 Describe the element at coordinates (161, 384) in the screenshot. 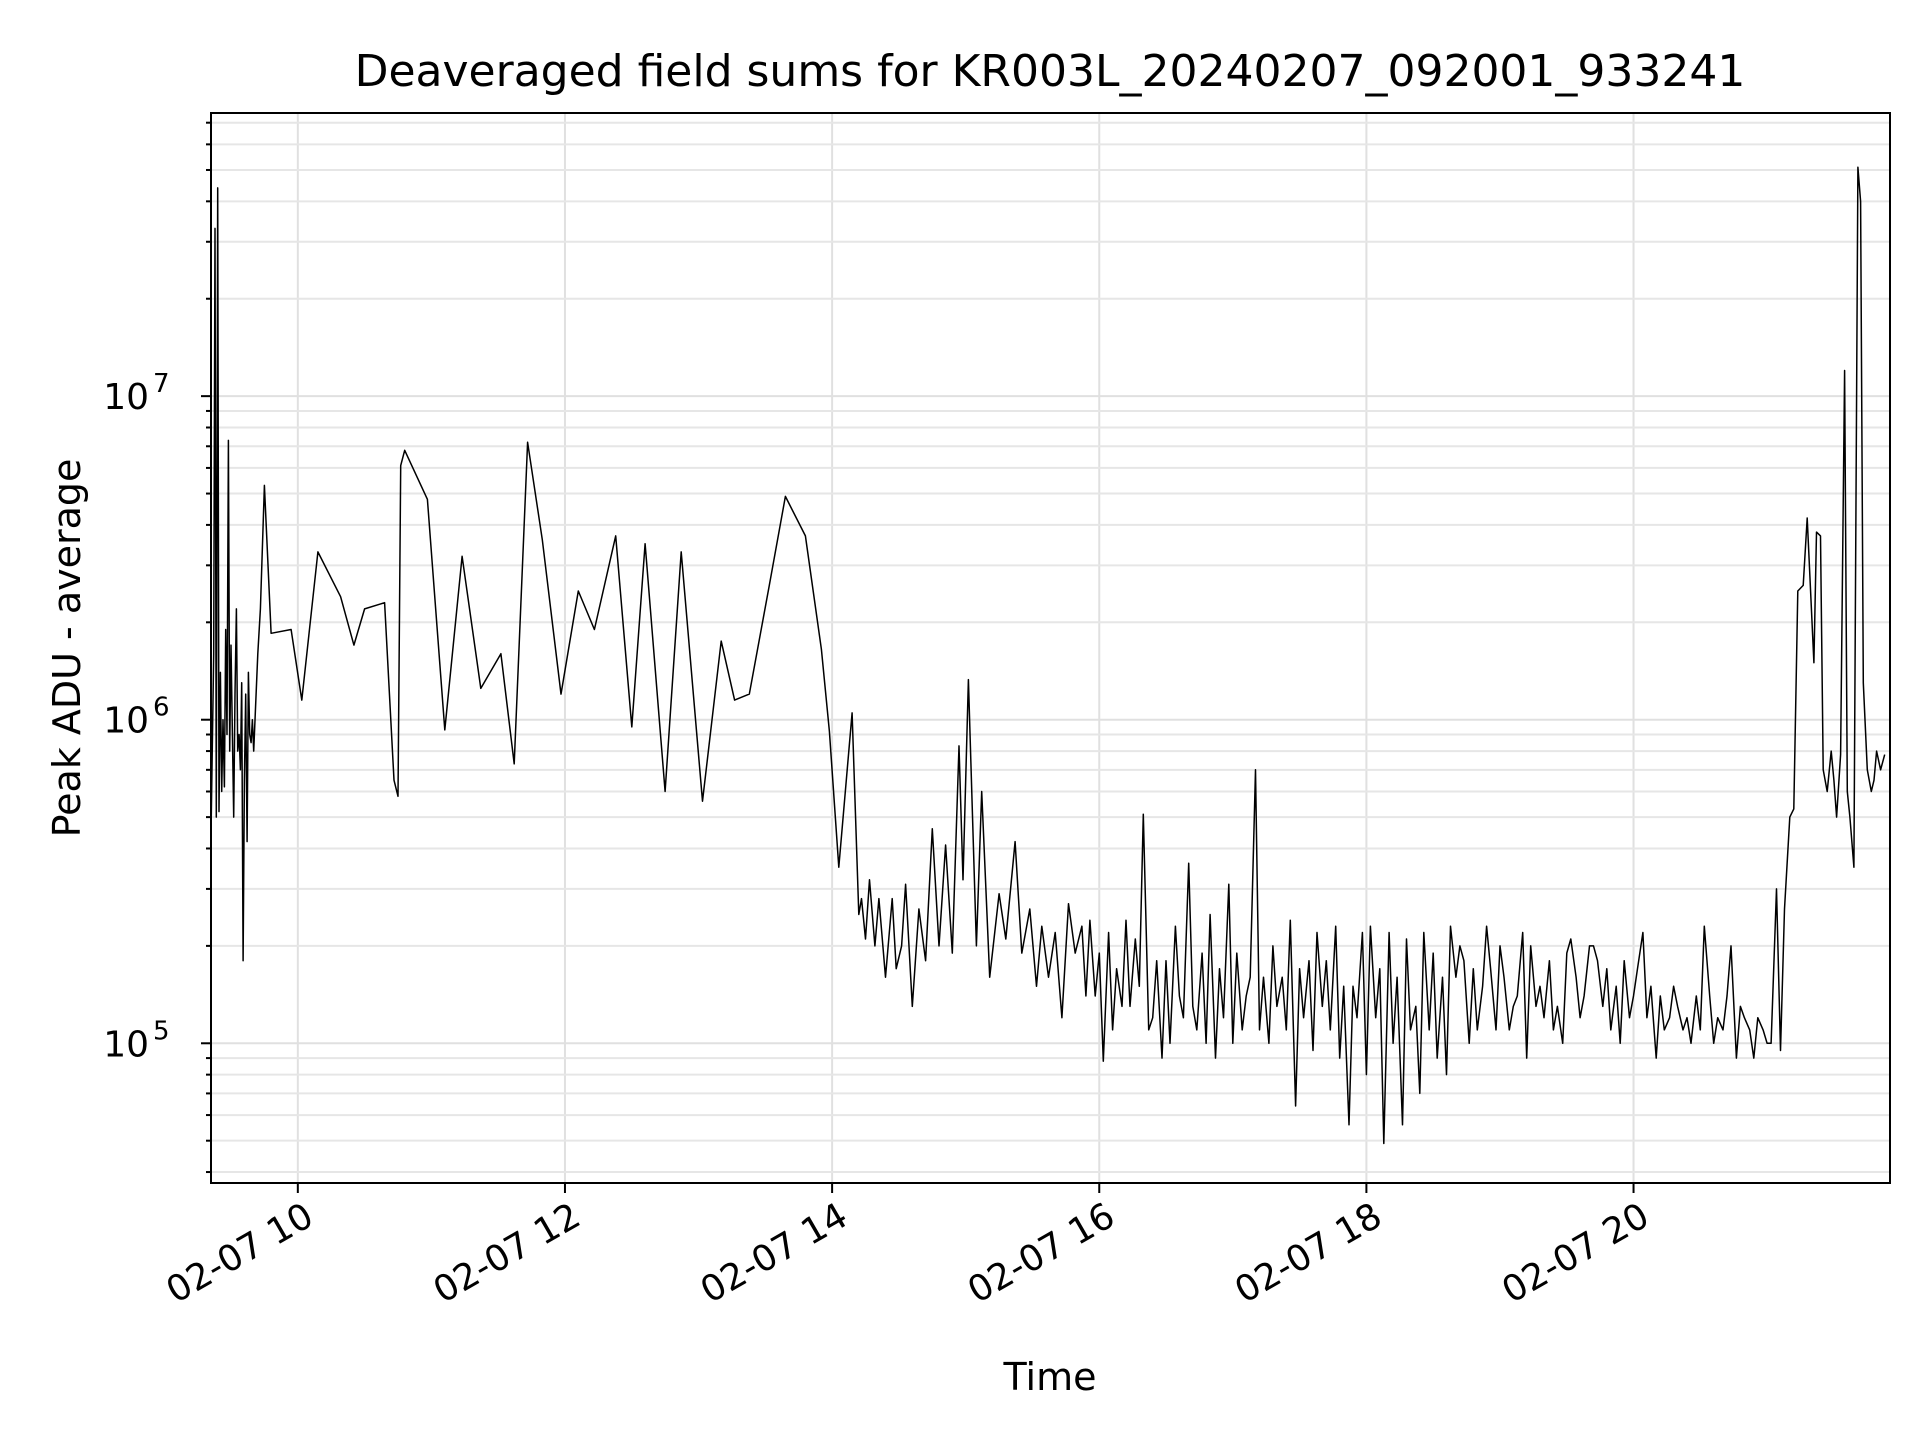

I see `y-tick-label-exponent: 7` at that location.